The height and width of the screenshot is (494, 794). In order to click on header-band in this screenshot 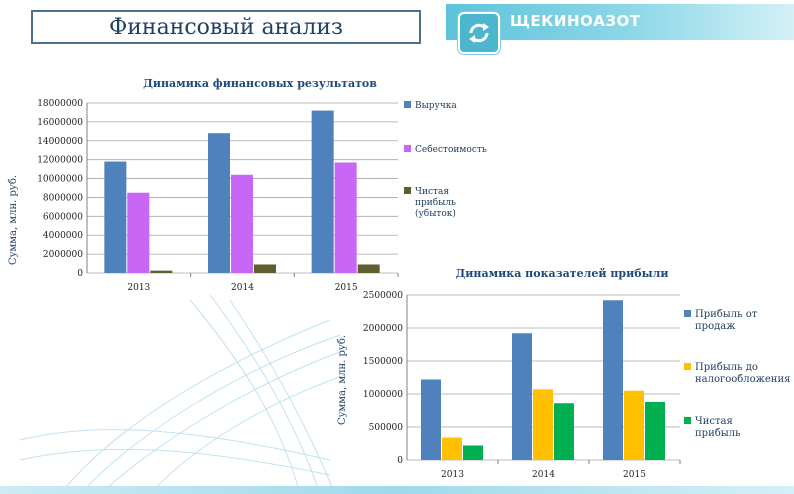, I will do `click(620, 22)`.